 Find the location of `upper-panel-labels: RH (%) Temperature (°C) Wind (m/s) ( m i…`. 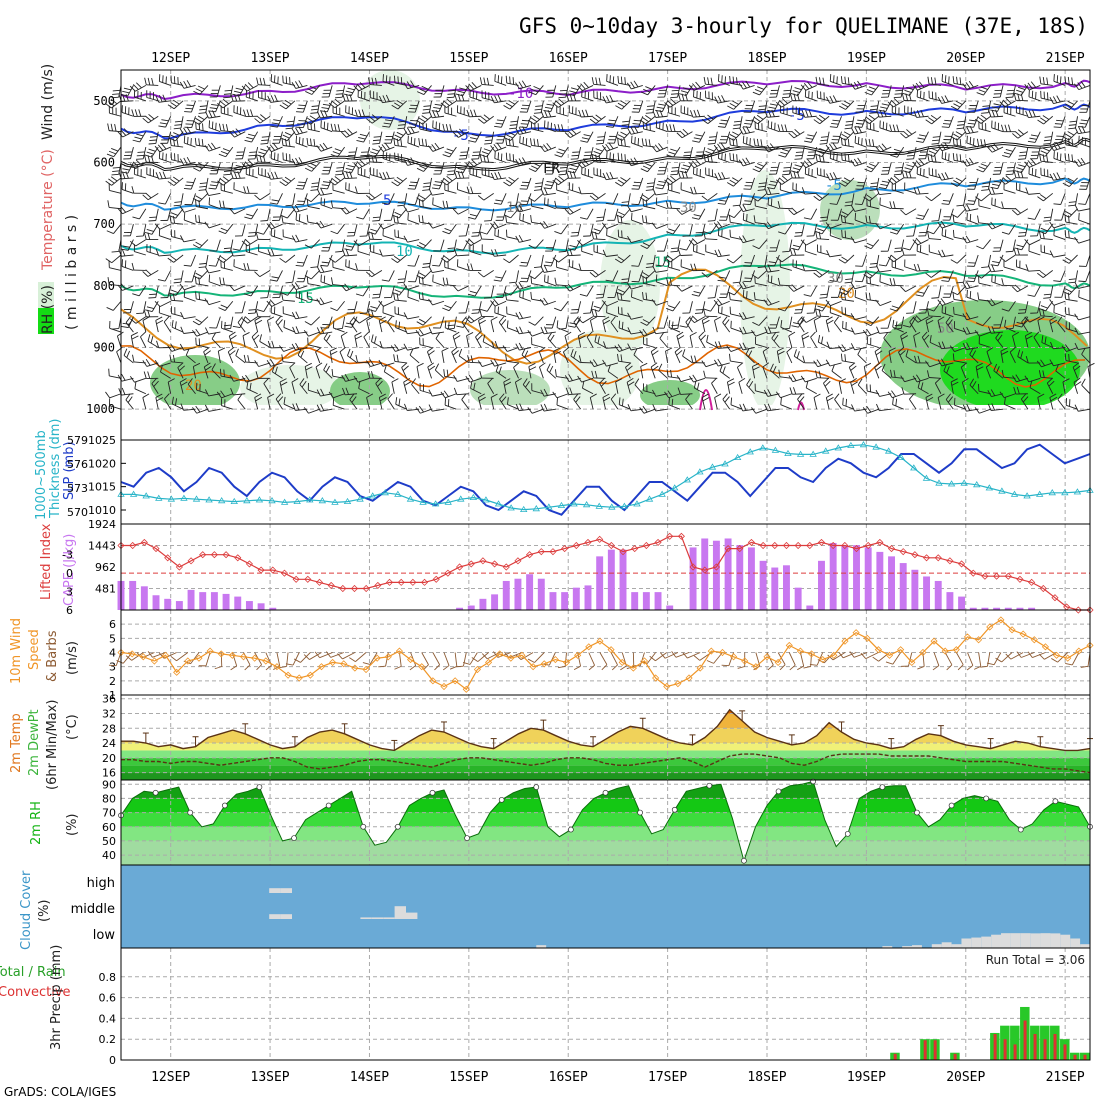

upper-panel-labels: RH (%) Temperature (°C) Wind (m/s) ( m i… is located at coordinates (59, 199).